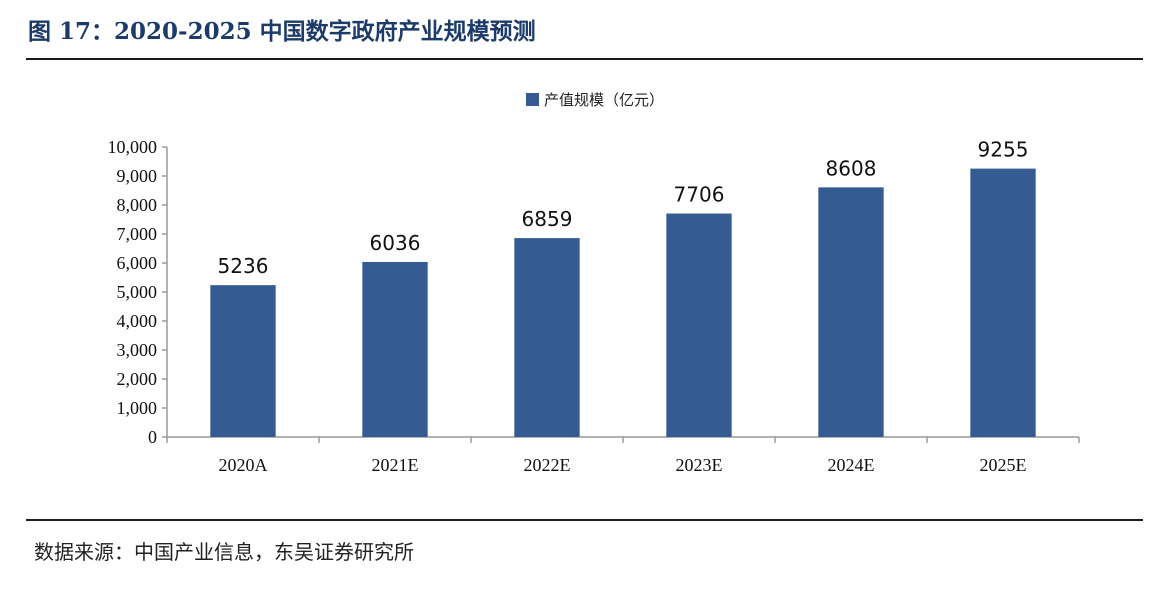  I want to click on top-rule, so click(584, 59).